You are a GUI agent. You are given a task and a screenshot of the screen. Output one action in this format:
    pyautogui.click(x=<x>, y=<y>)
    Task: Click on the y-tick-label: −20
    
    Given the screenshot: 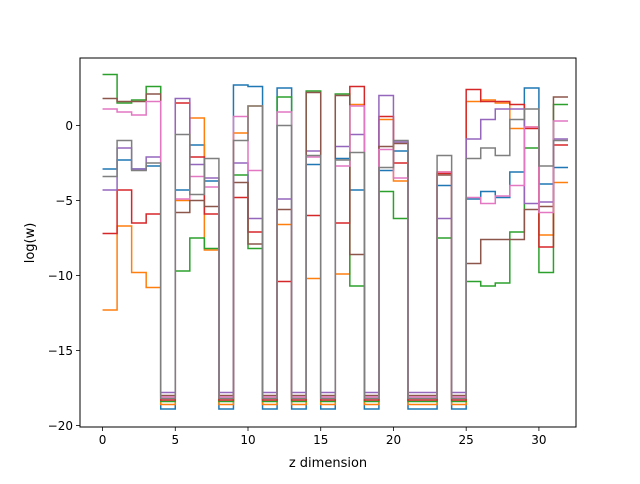 What is the action you would take?
    pyautogui.click(x=60, y=426)
    